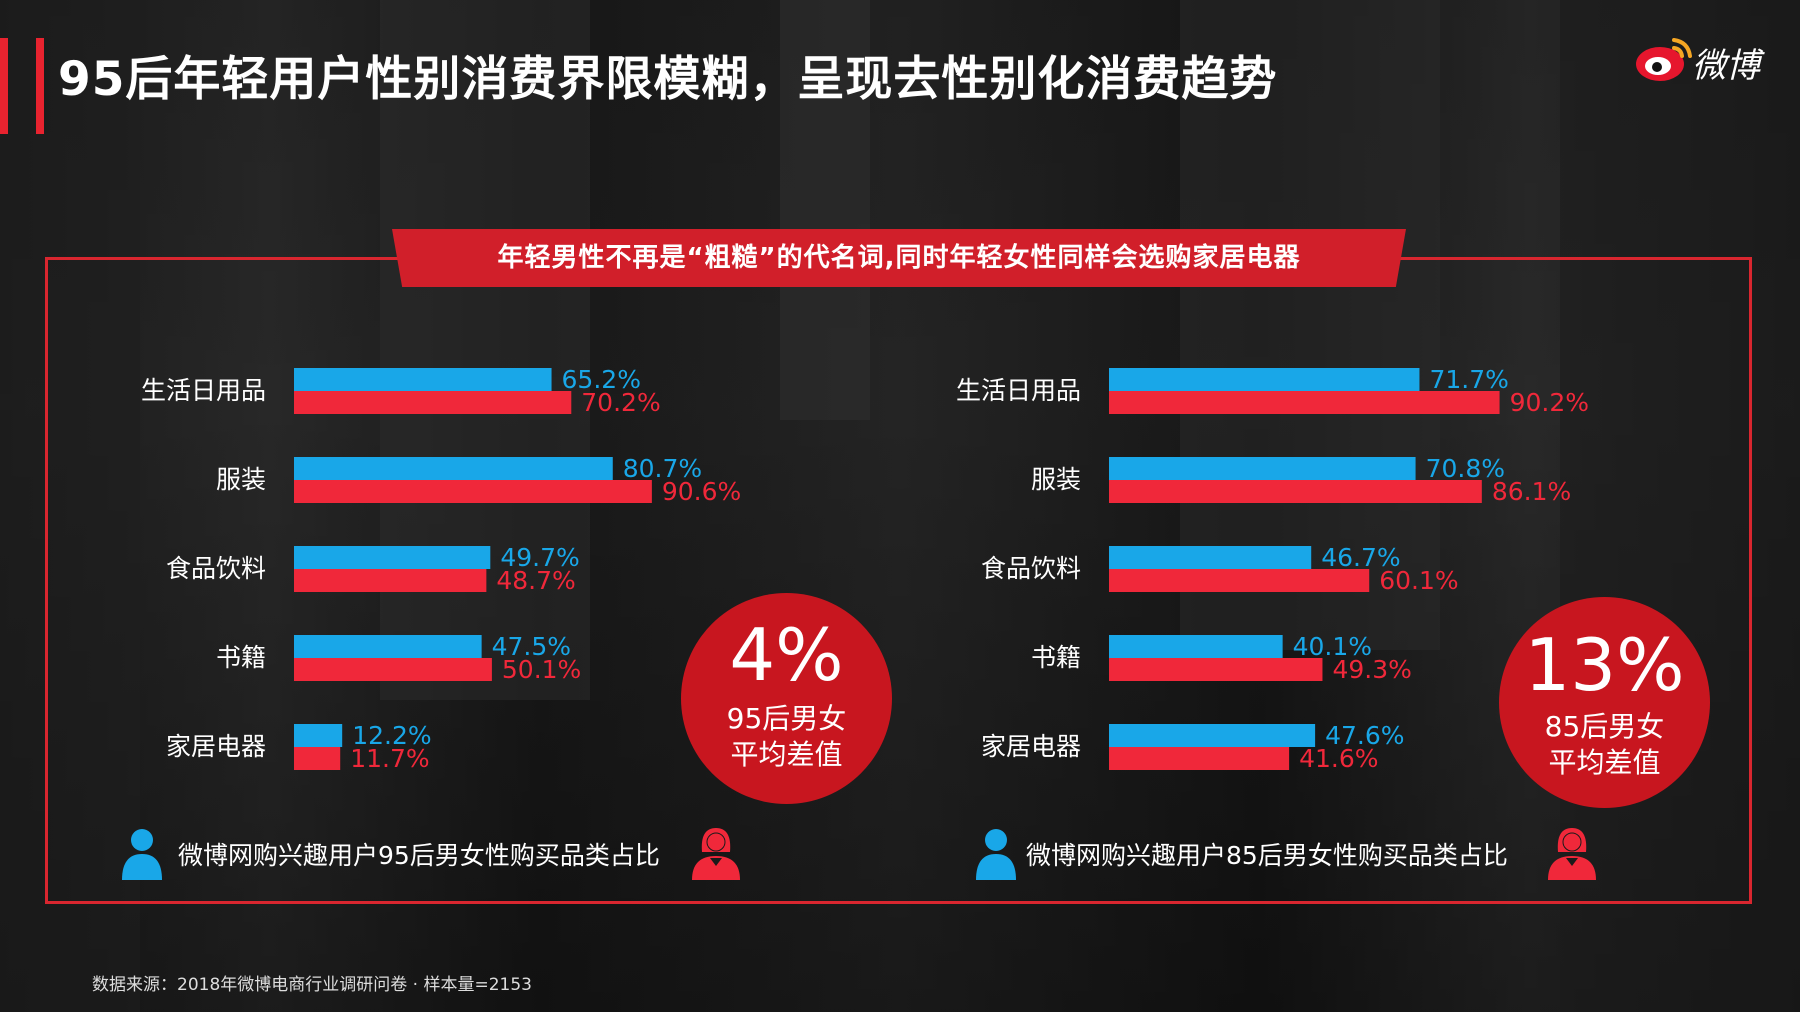 Image resolution: width=1800 pixels, height=1012 pixels. I want to click on female-value-label: 50.1%, so click(541, 669).